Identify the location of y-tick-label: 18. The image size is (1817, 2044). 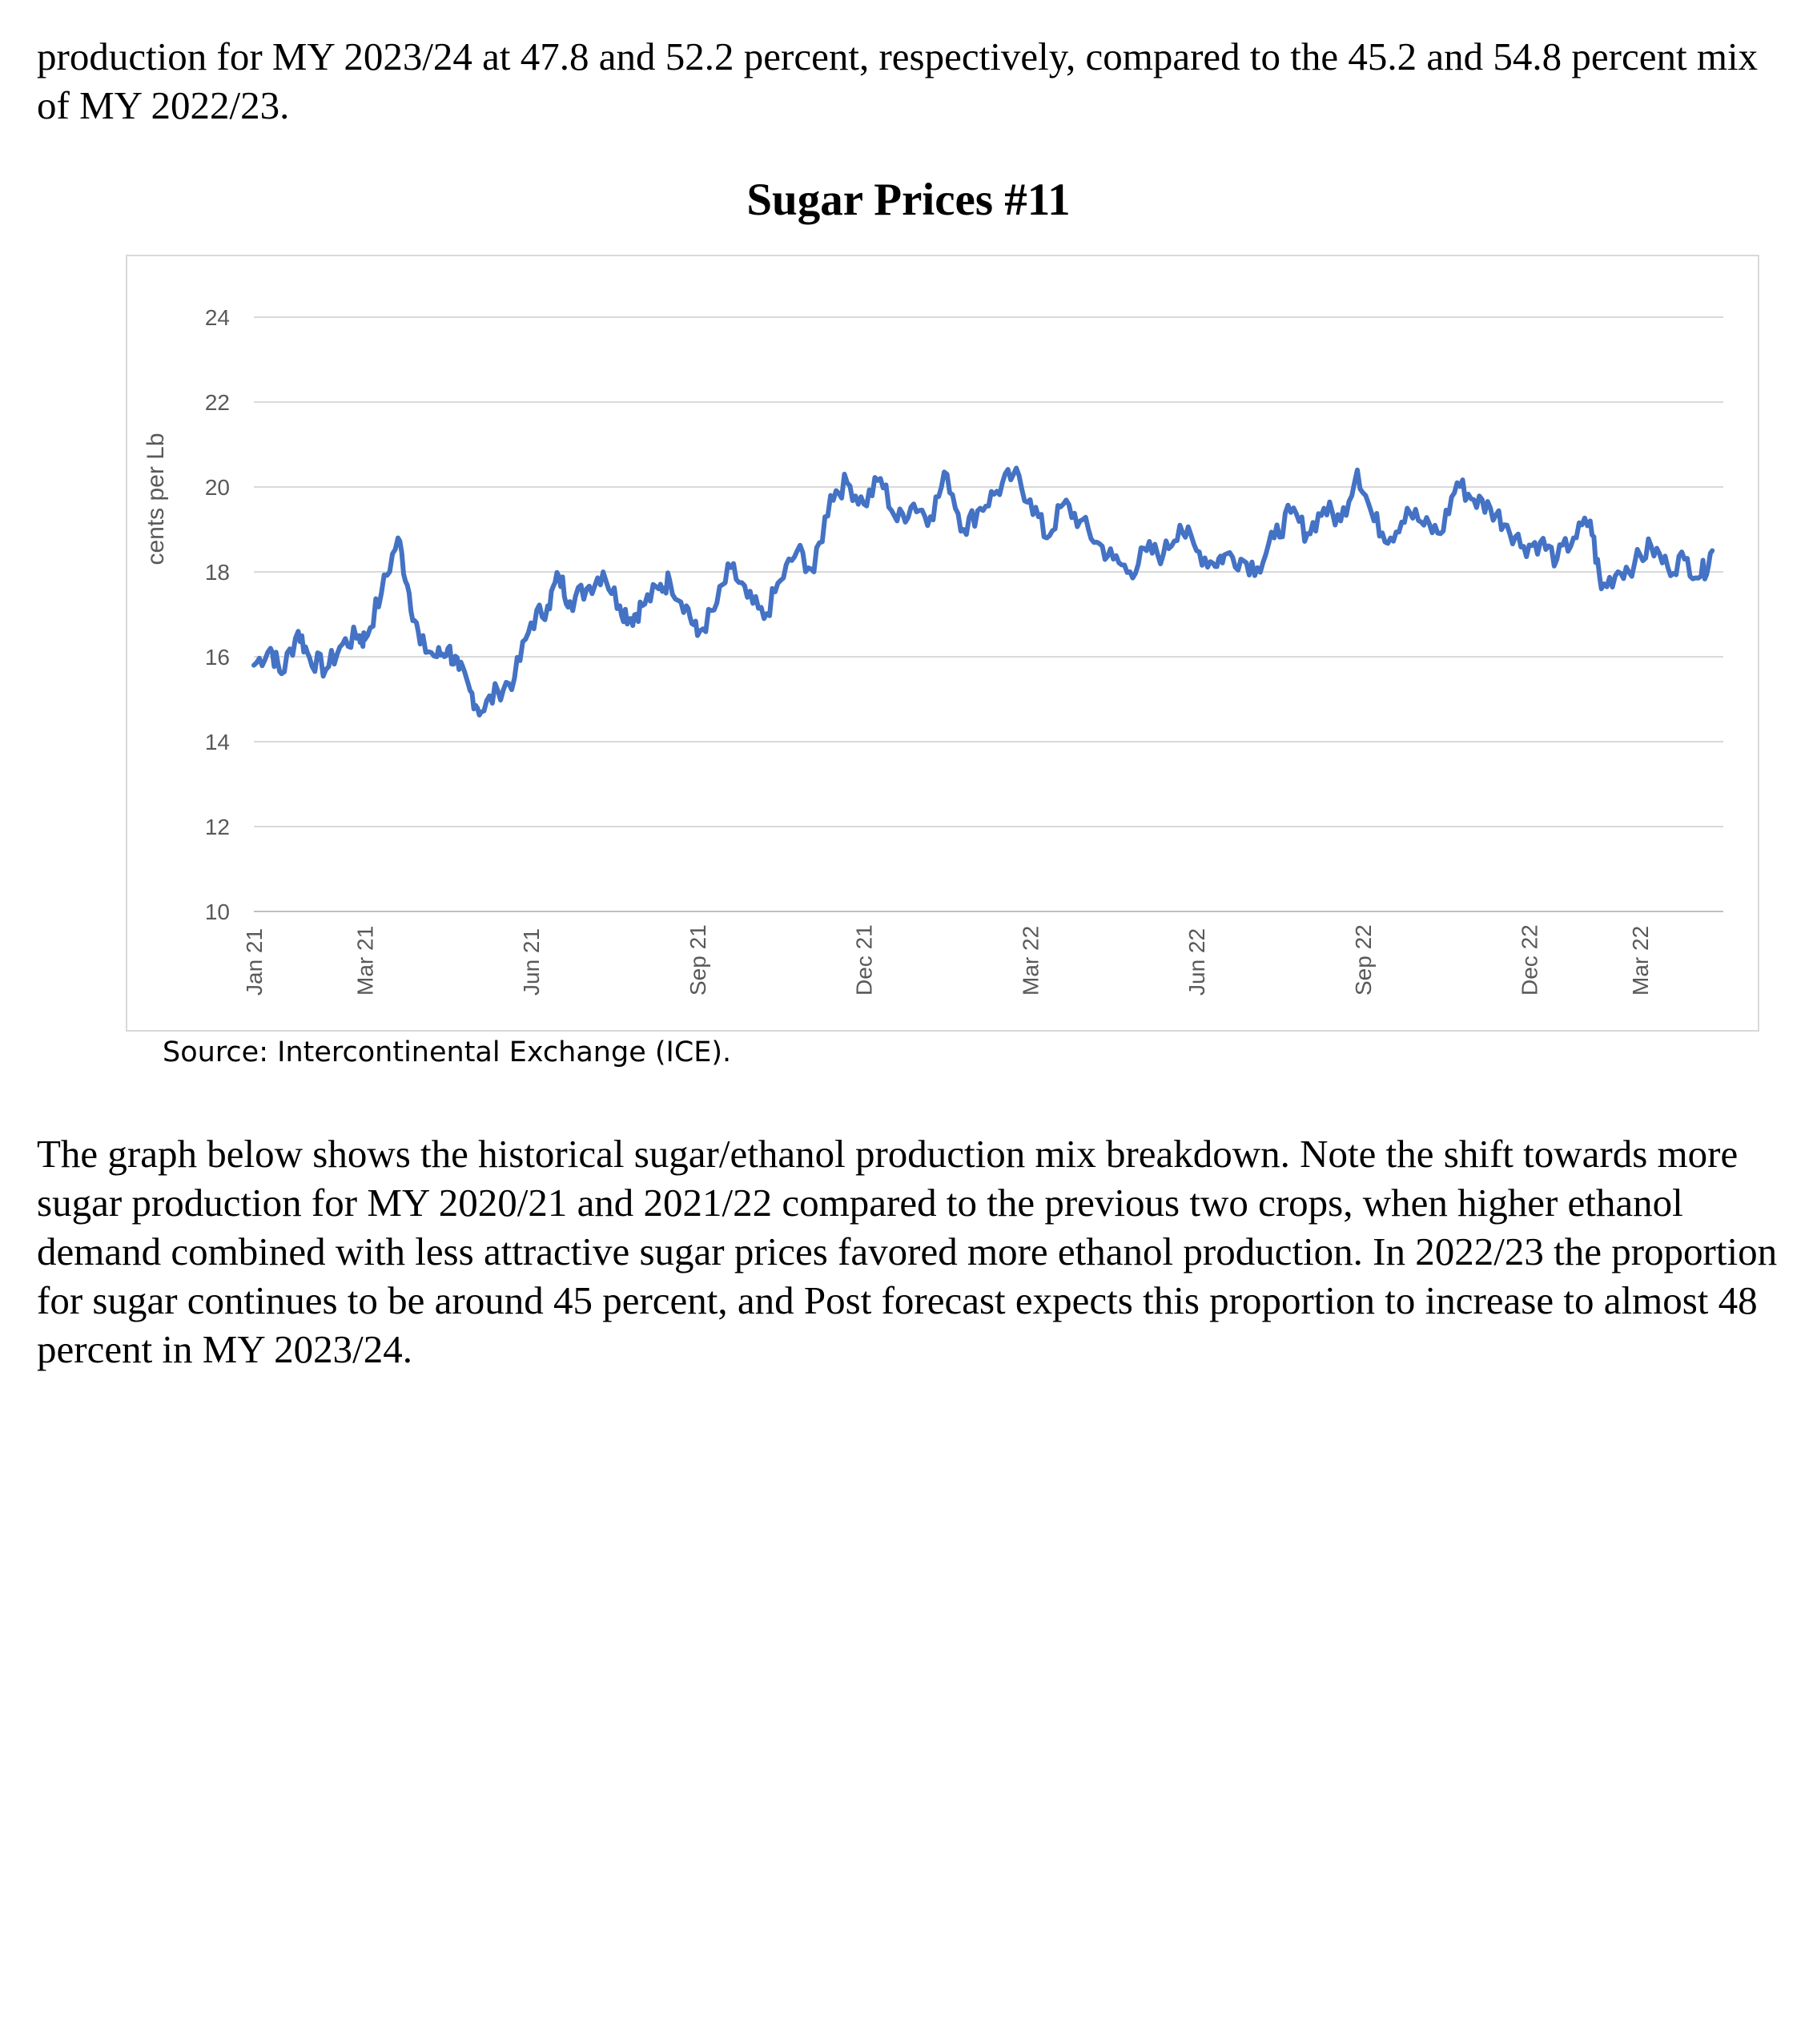
(217, 573).